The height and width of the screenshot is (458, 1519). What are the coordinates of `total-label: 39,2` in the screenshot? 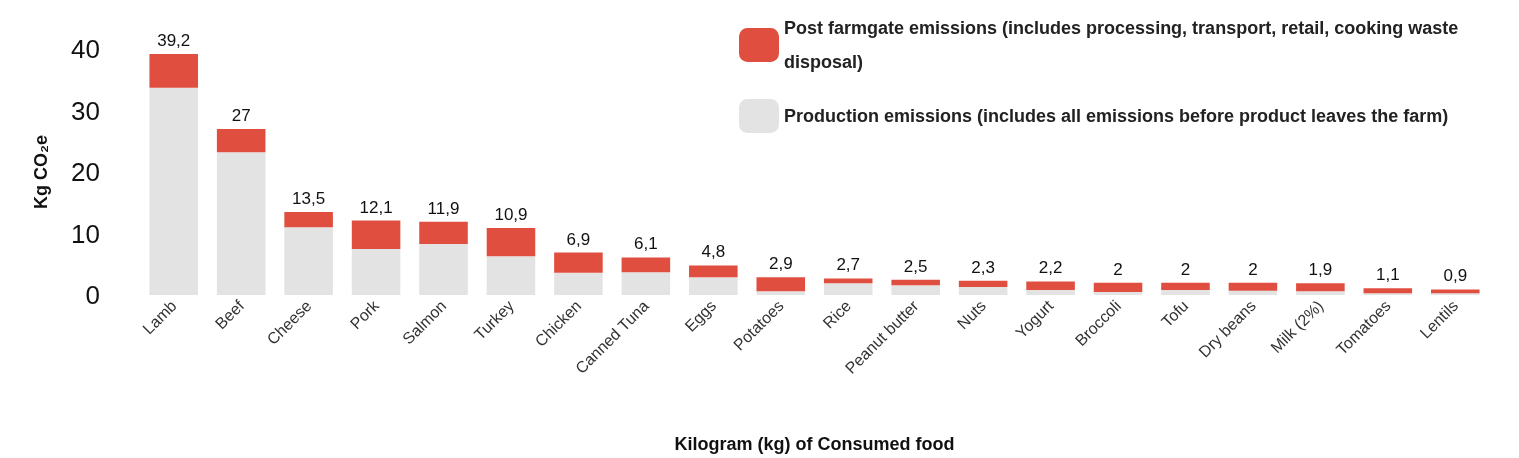 It's located at (174, 40).